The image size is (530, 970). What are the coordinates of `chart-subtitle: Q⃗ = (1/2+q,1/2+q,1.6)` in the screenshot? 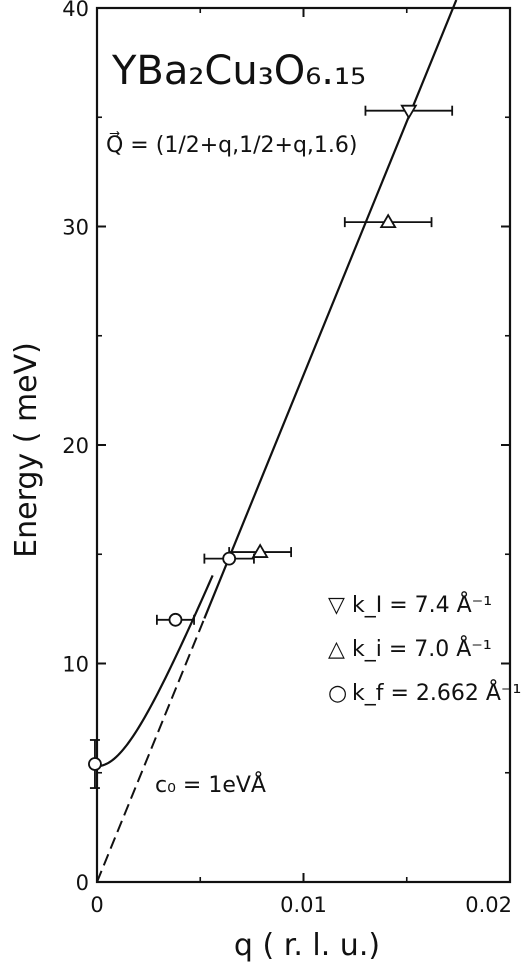 It's located at (232, 144).